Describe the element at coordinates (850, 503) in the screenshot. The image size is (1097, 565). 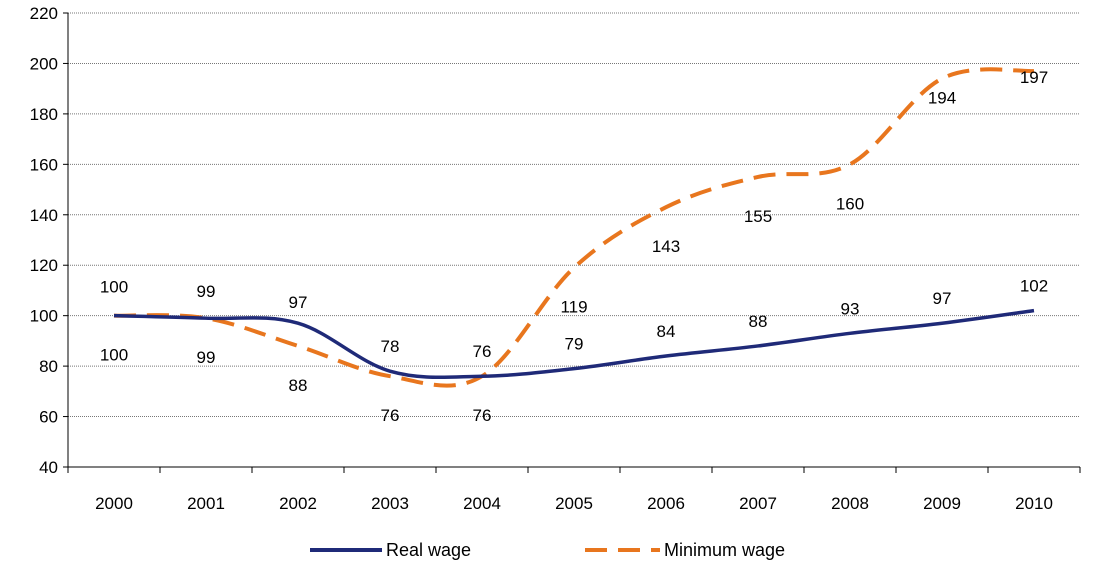
I see `x-tick-label: 2008` at that location.